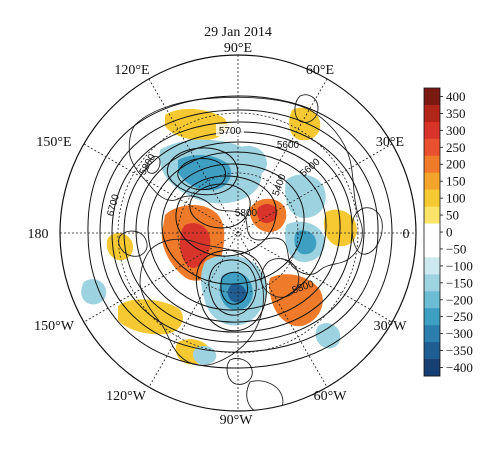  What do you see at coordinates (331, 396) in the screenshot?
I see `lon-label-60w: 60°W` at bounding box center [331, 396].